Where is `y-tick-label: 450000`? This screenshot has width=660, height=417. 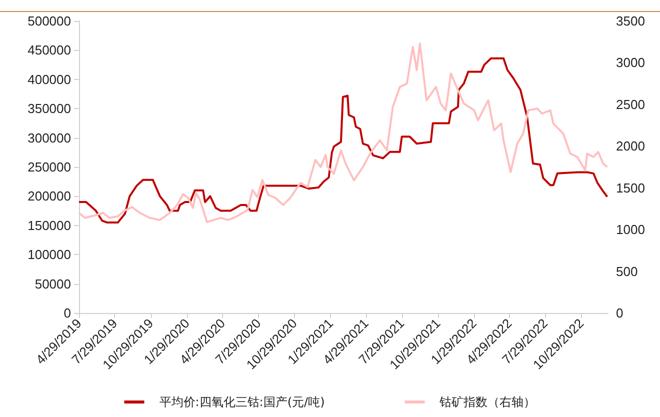
y-tick-label: 450000 is located at coordinates (49, 50).